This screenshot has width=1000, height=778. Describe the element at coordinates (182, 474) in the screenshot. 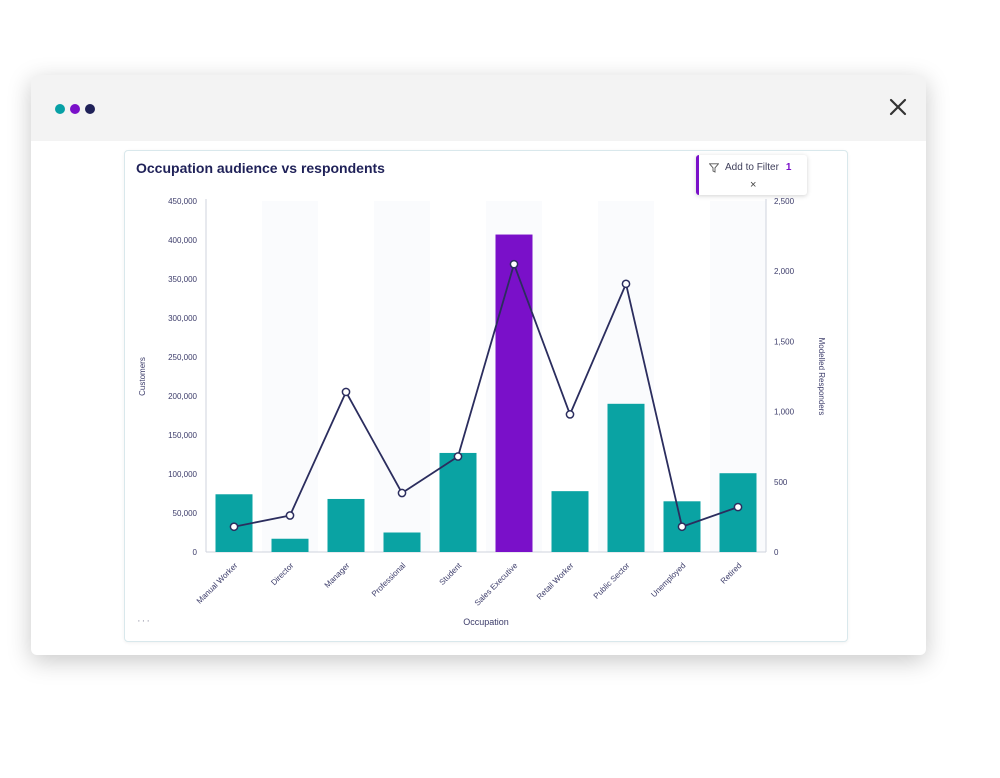

I see `y-left-tick-label: 100,000` at that location.